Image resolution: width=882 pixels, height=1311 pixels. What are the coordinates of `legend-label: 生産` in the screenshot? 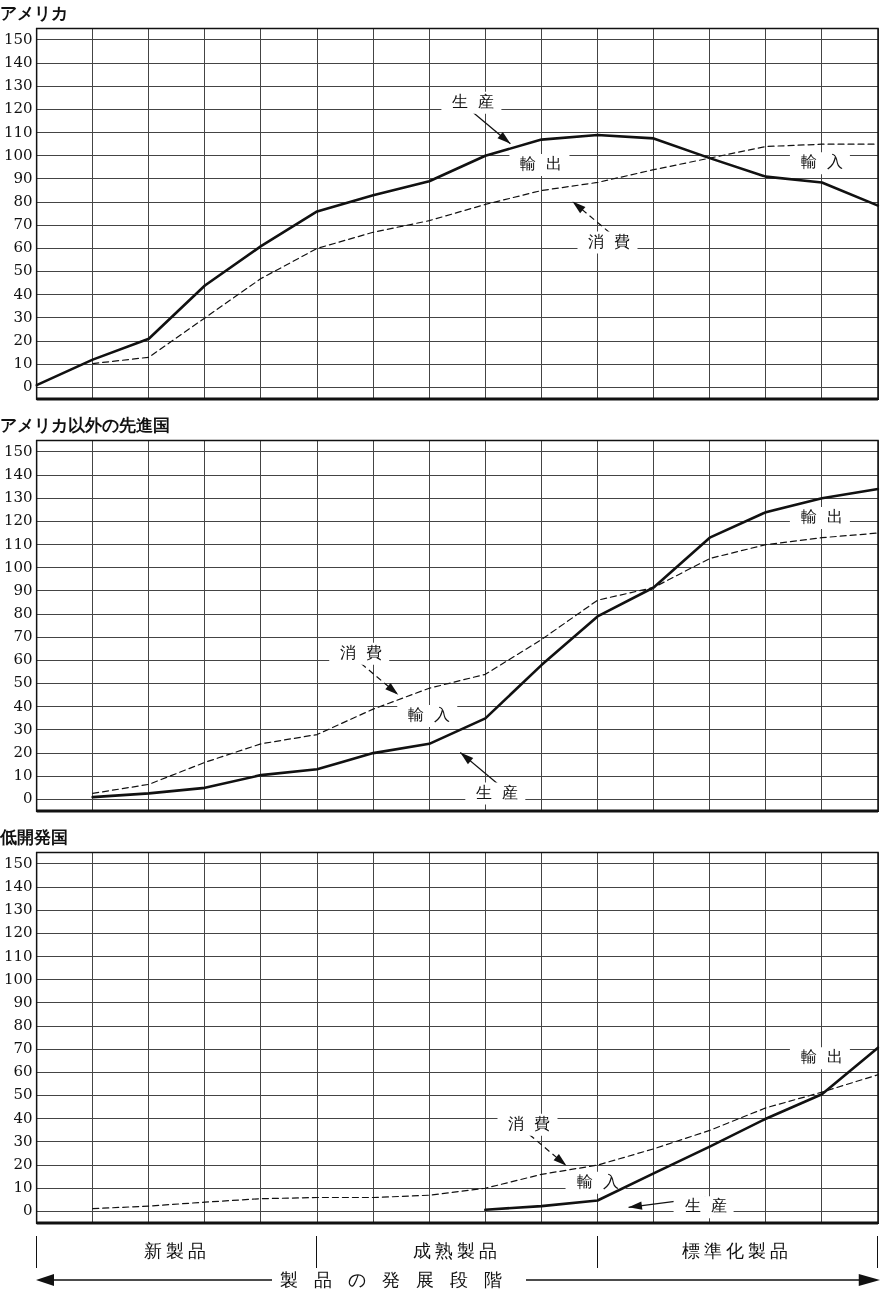 It's located at (502, 792).